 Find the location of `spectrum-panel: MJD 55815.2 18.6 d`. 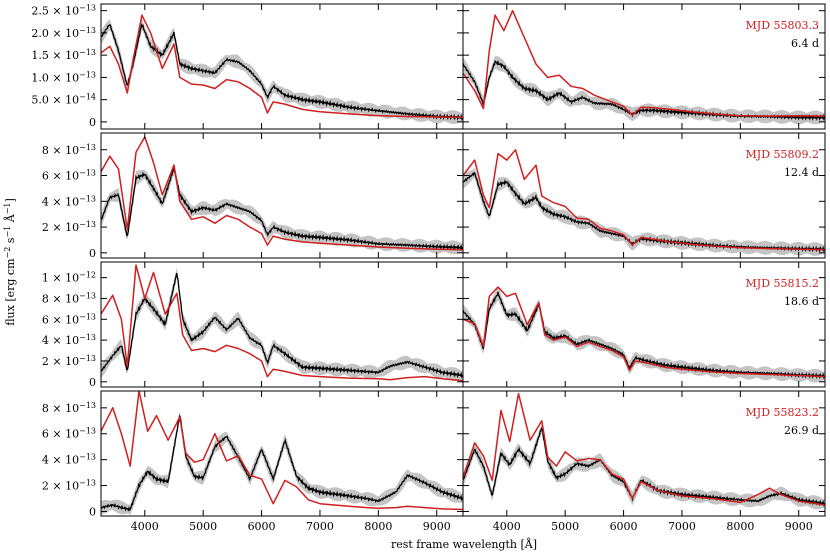

spectrum-panel: MJD 55815.2 18.6 d is located at coordinates (644, 324).